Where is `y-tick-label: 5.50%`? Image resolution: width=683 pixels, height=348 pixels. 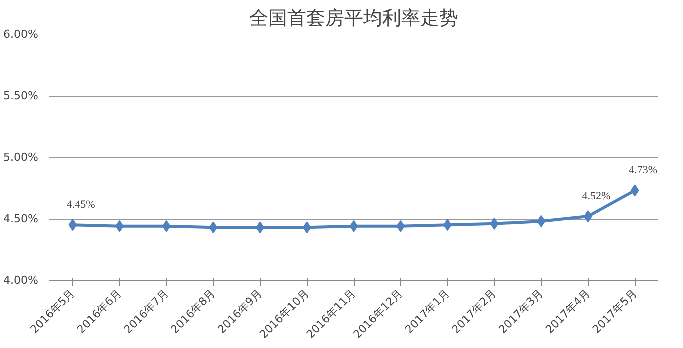 y-tick-label: 5.50% is located at coordinates (21, 96).